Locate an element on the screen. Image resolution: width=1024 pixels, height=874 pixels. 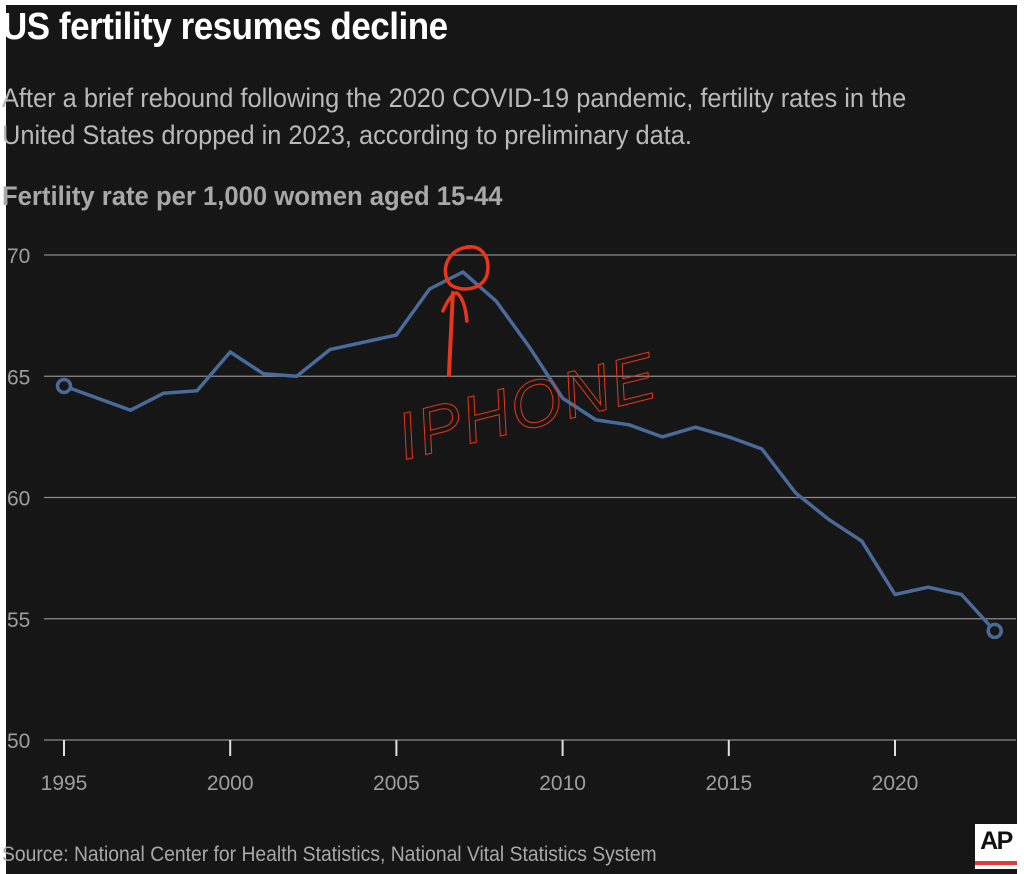
data-point-2001 is located at coordinates (263, 374).